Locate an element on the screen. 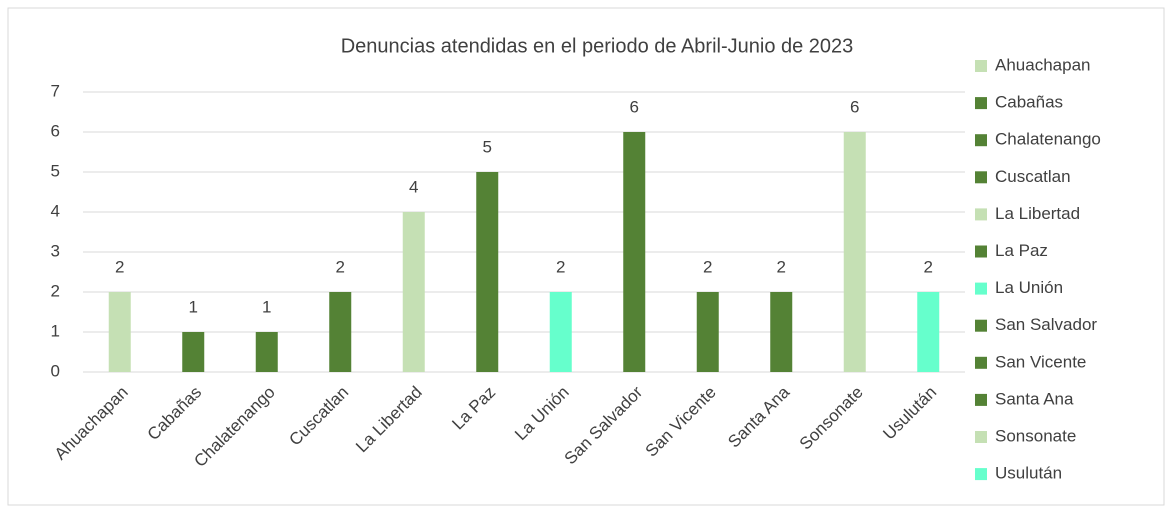 The height and width of the screenshot is (512, 1172). legend-label: Santa Ana is located at coordinates (1034, 398).